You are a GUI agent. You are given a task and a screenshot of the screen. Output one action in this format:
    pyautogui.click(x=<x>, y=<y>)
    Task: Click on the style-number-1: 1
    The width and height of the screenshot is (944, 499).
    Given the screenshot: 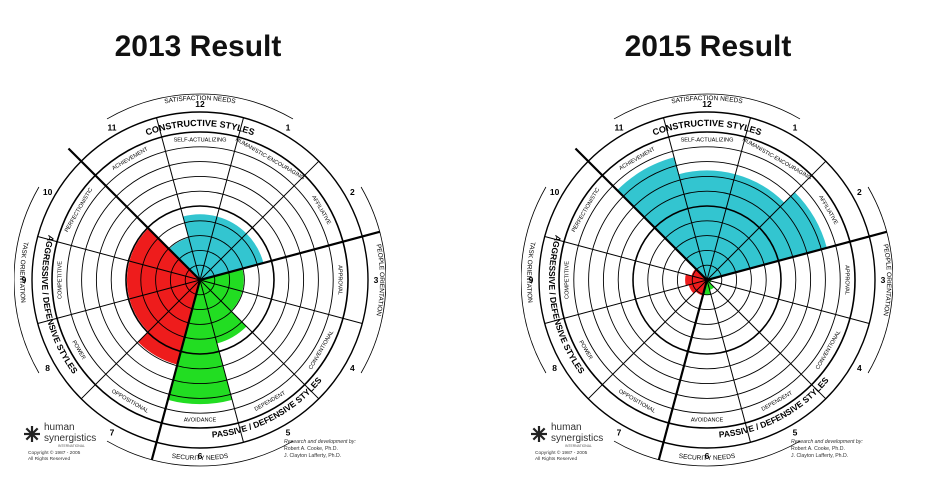 What is the action you would take?
    pyautogui.click(x=795, y=128)
    